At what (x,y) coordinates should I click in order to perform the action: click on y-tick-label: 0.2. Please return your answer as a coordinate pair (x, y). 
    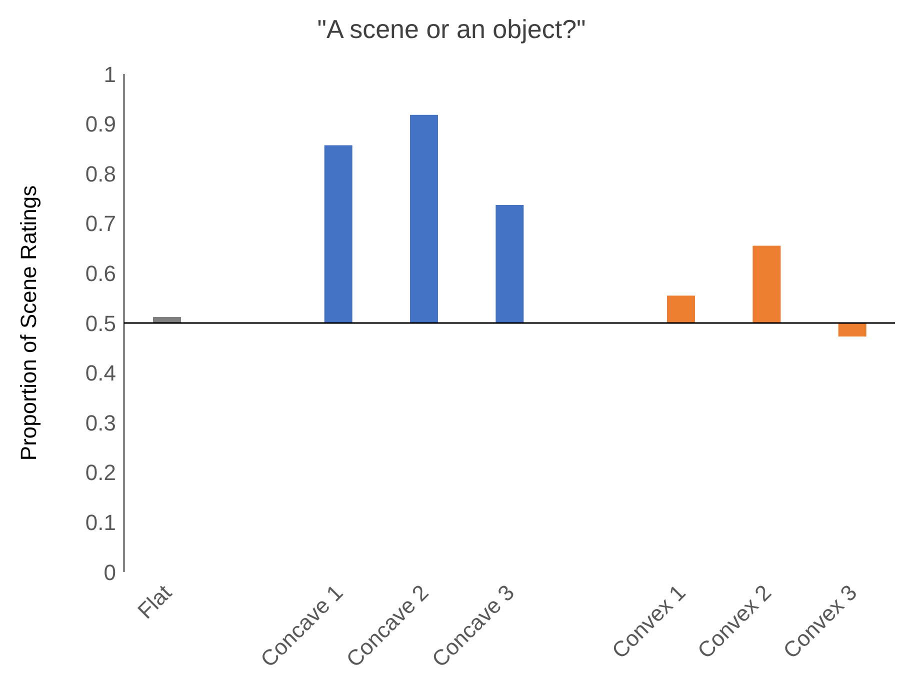
    Looking at the image, I should click on (100, 473).